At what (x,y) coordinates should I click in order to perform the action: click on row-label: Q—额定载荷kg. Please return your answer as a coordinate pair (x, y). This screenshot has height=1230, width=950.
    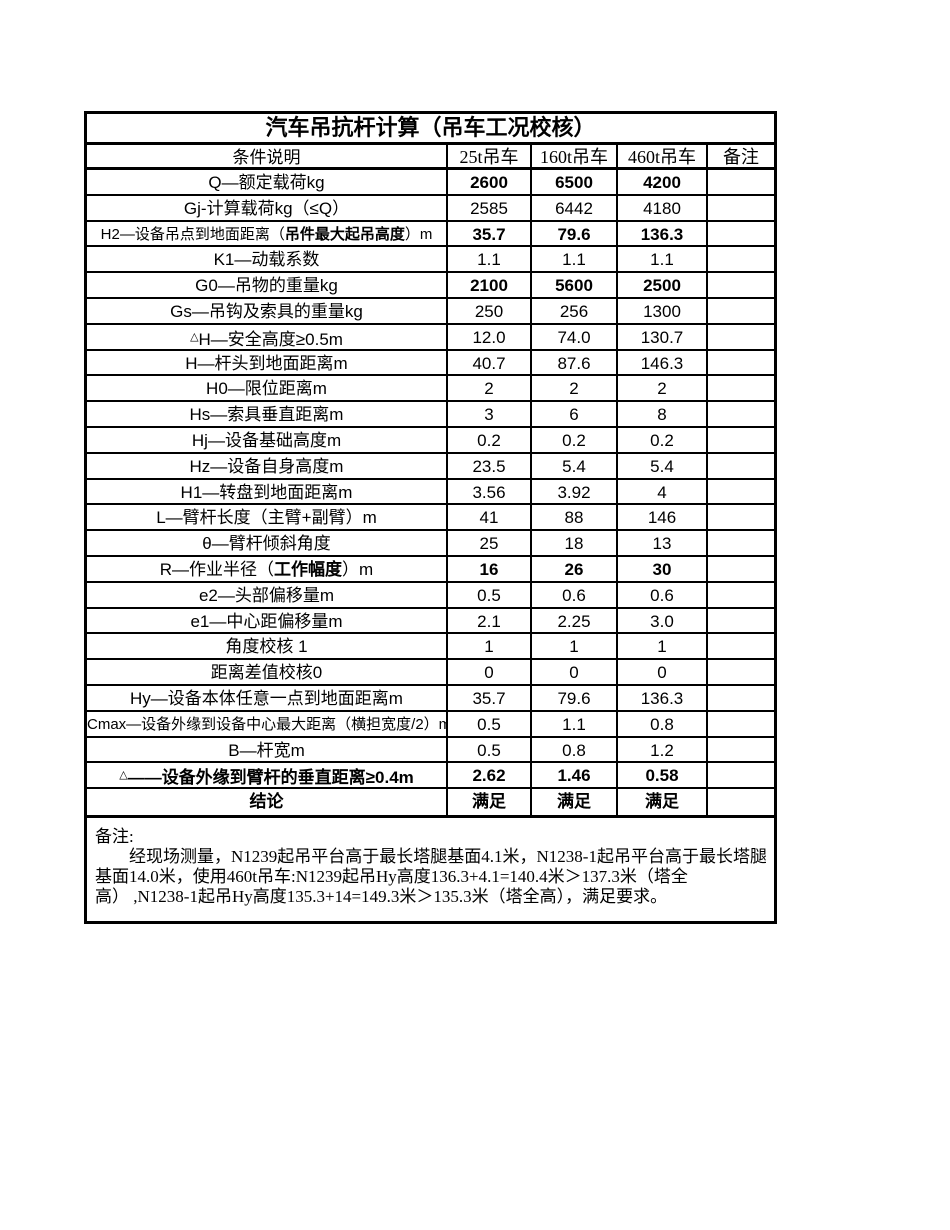
    Looking at the image, I should click on (267, 182).